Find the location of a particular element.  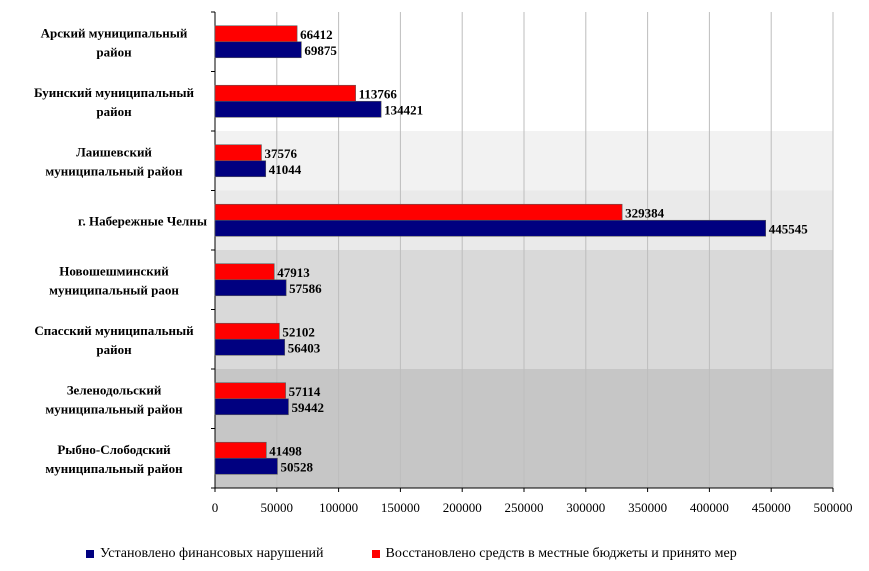

x-tick-label: 200000 is located at coordinates (462, 507).